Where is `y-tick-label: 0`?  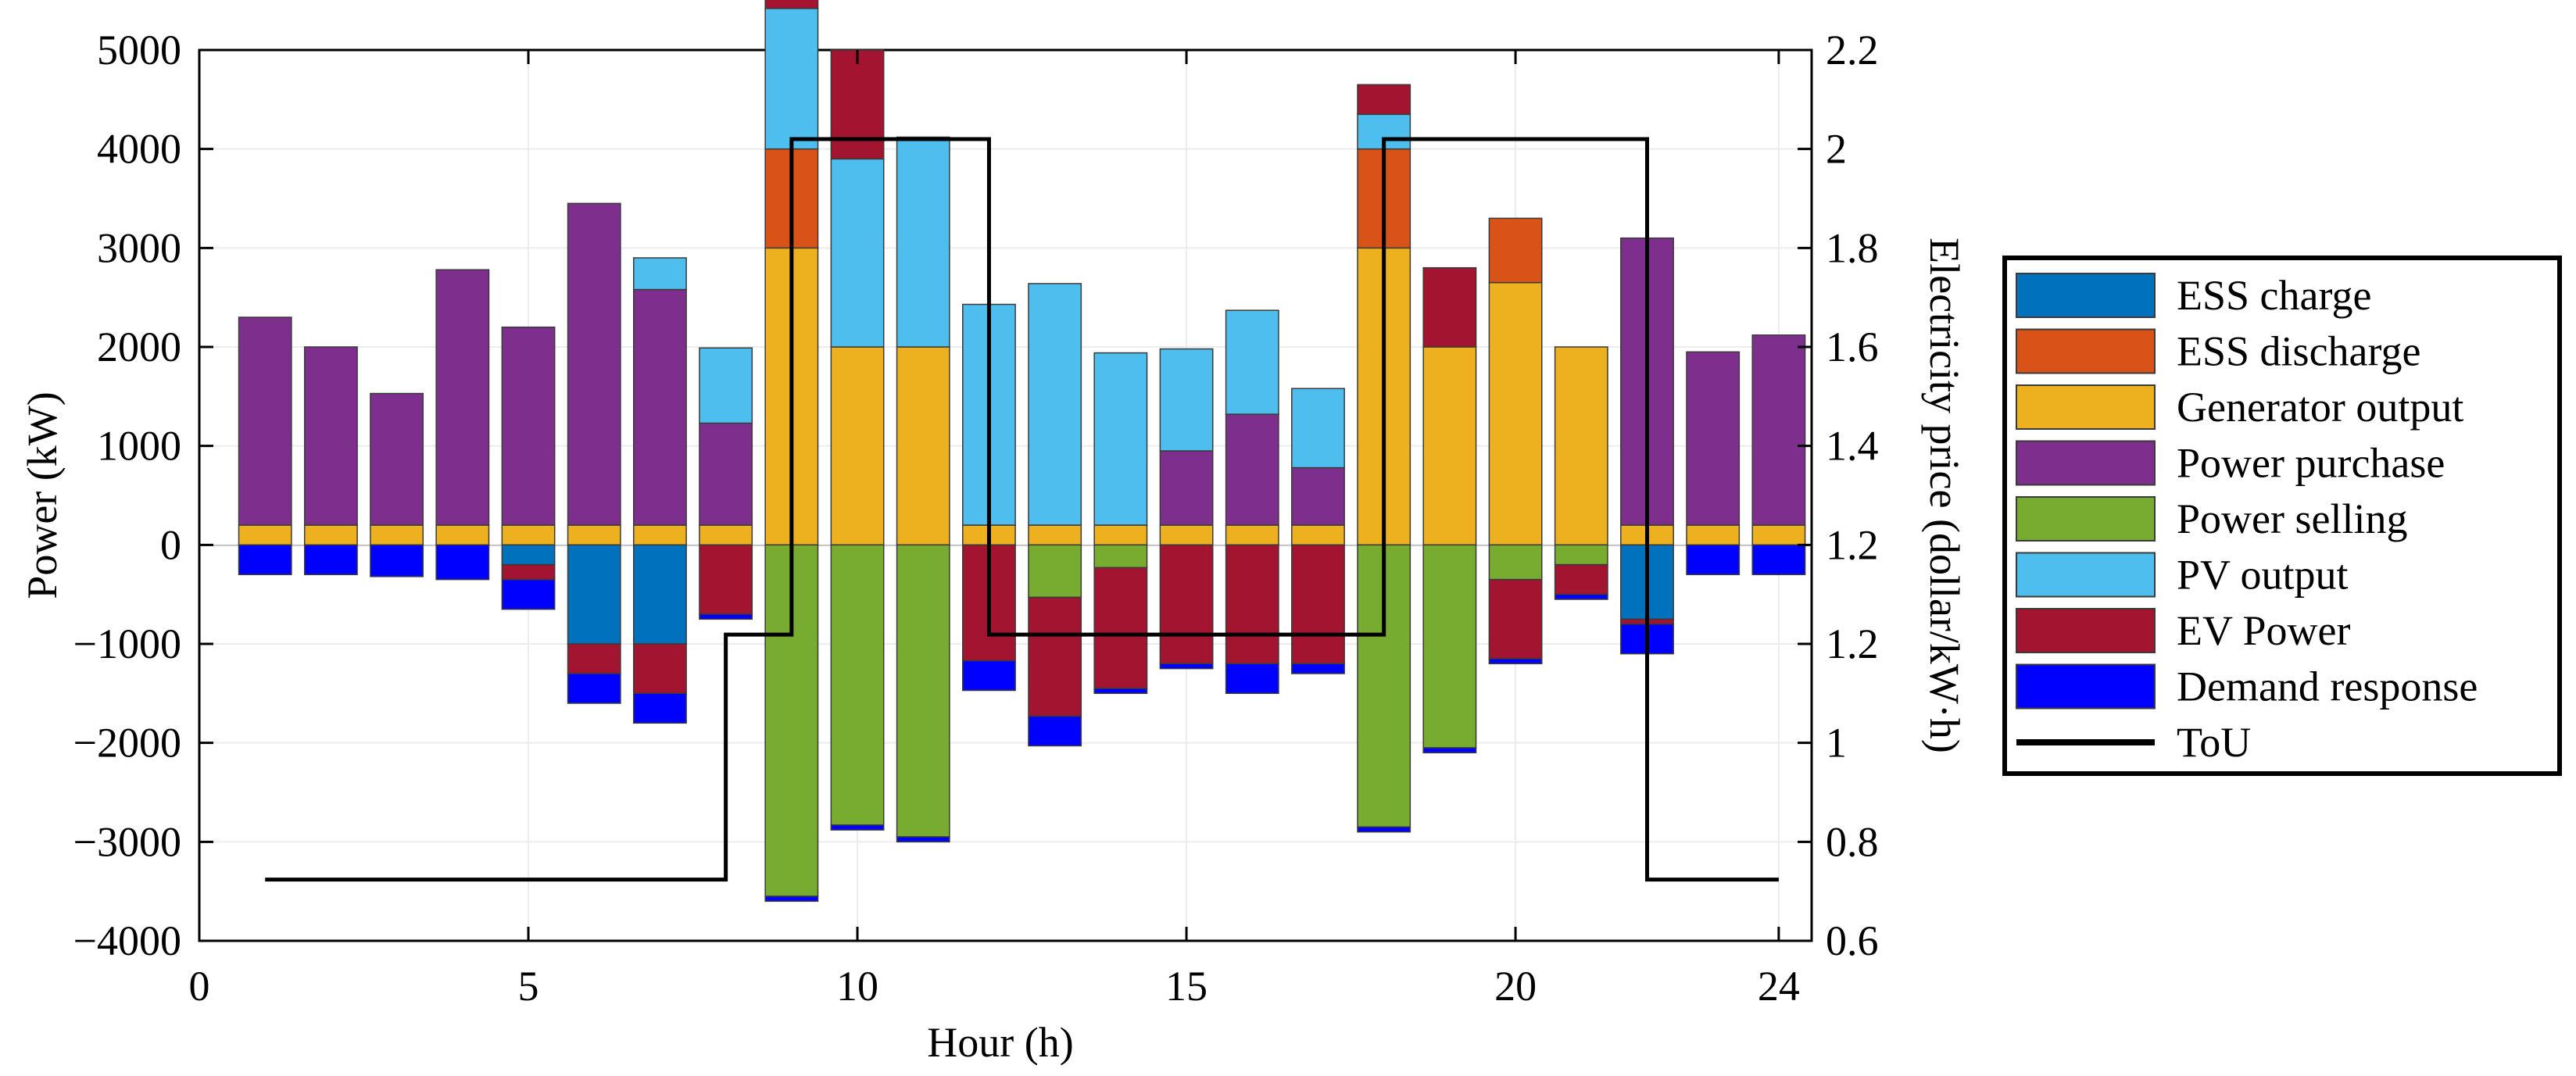 y-tick-label: 0 is located at coordinates (170, 544).